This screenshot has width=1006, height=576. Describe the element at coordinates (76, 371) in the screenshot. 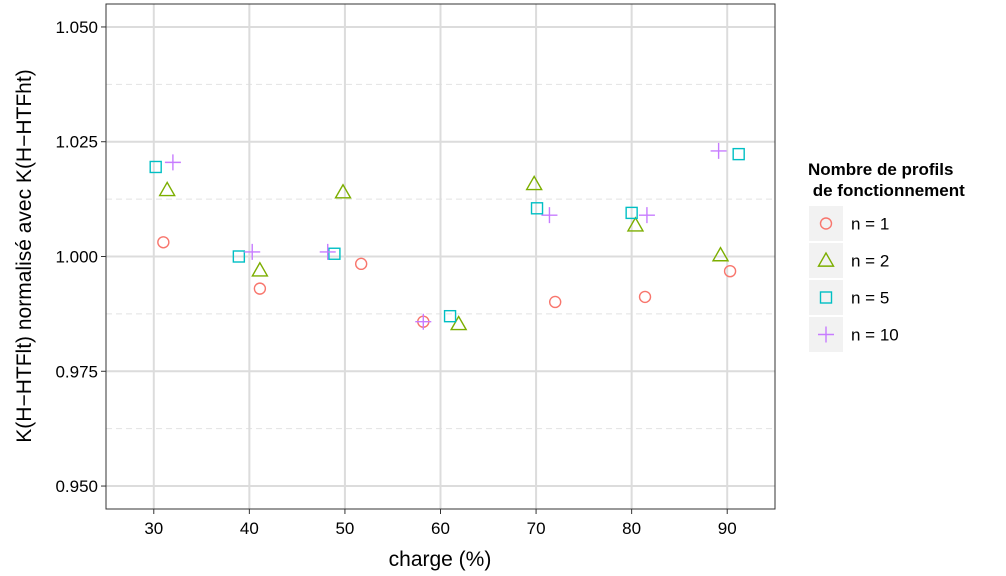

I see `y-tick-label: 0.975` at that location.